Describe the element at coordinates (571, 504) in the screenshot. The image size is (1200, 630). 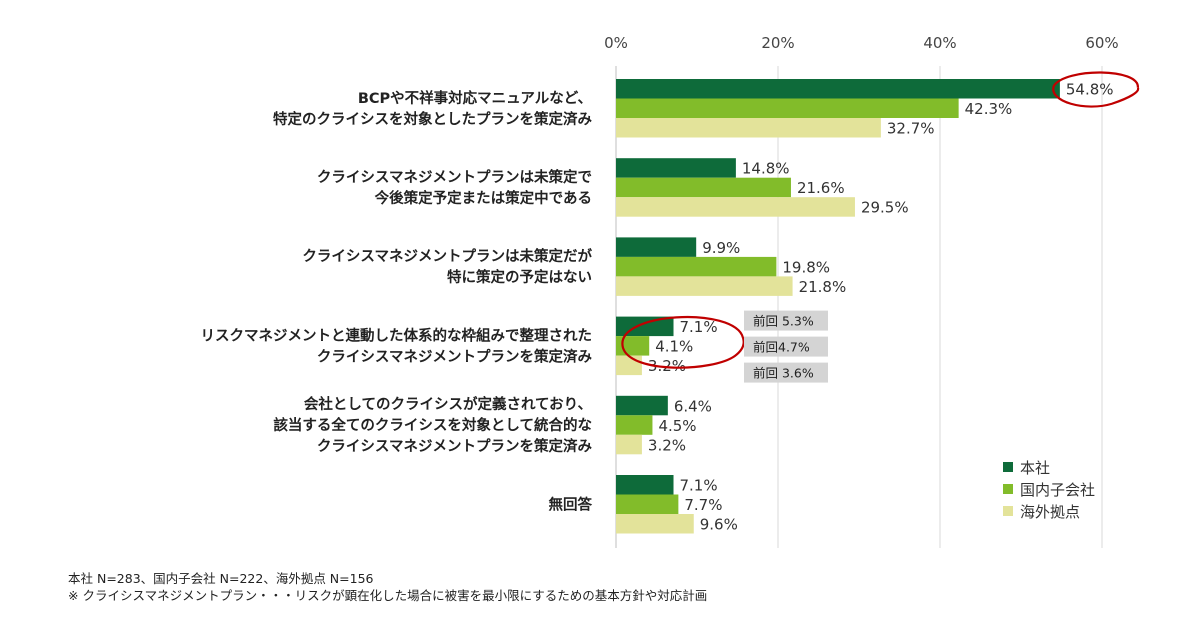
I see `category-label: 無回答` at that location.